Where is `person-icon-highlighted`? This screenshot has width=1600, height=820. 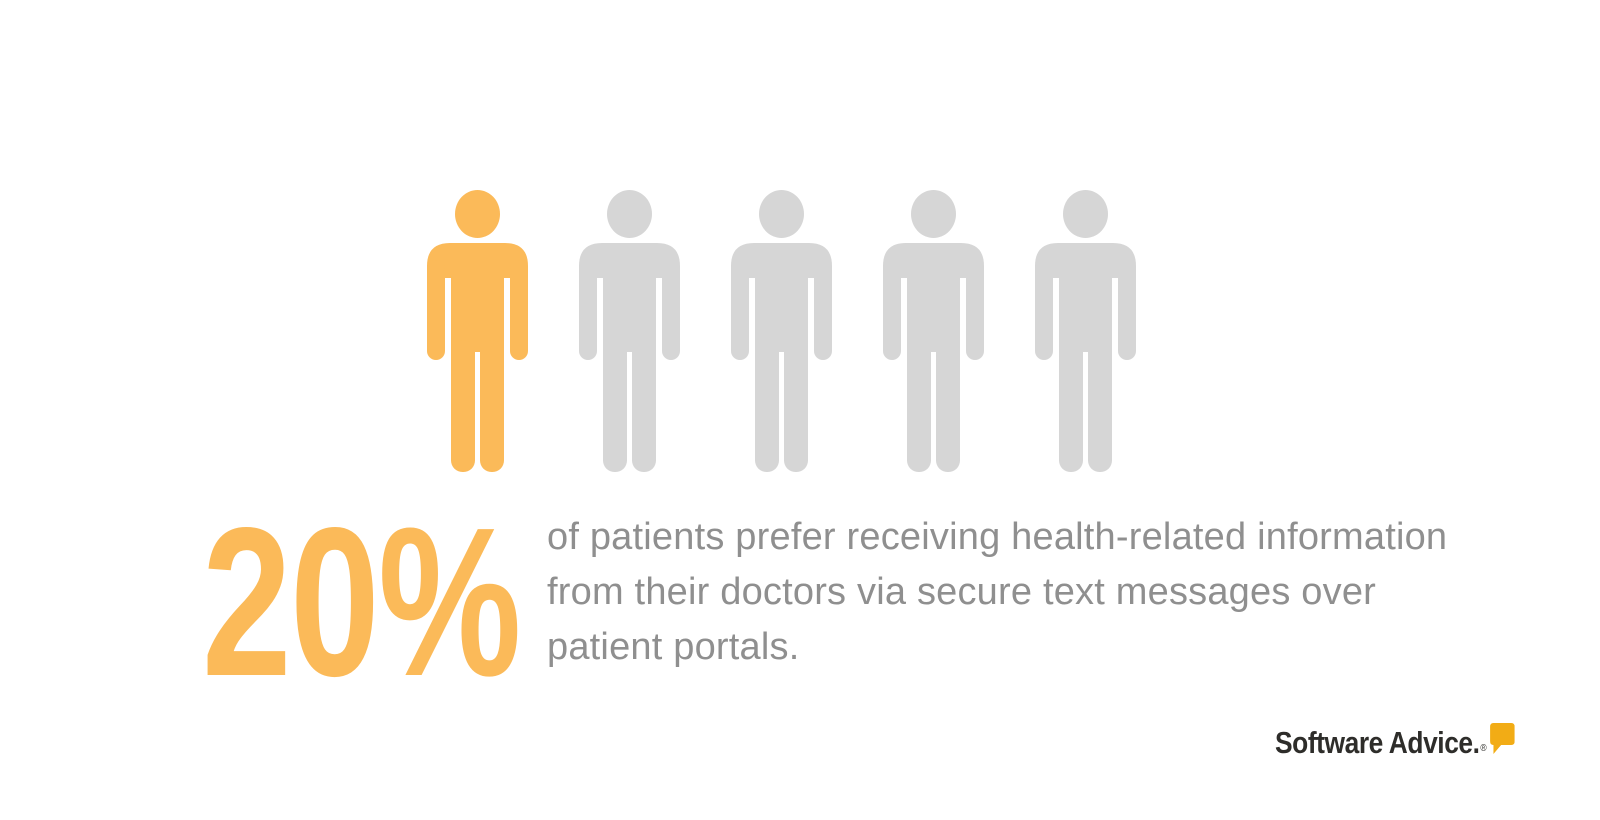
person-icon-highlighted is located at coordinates (477, 331).